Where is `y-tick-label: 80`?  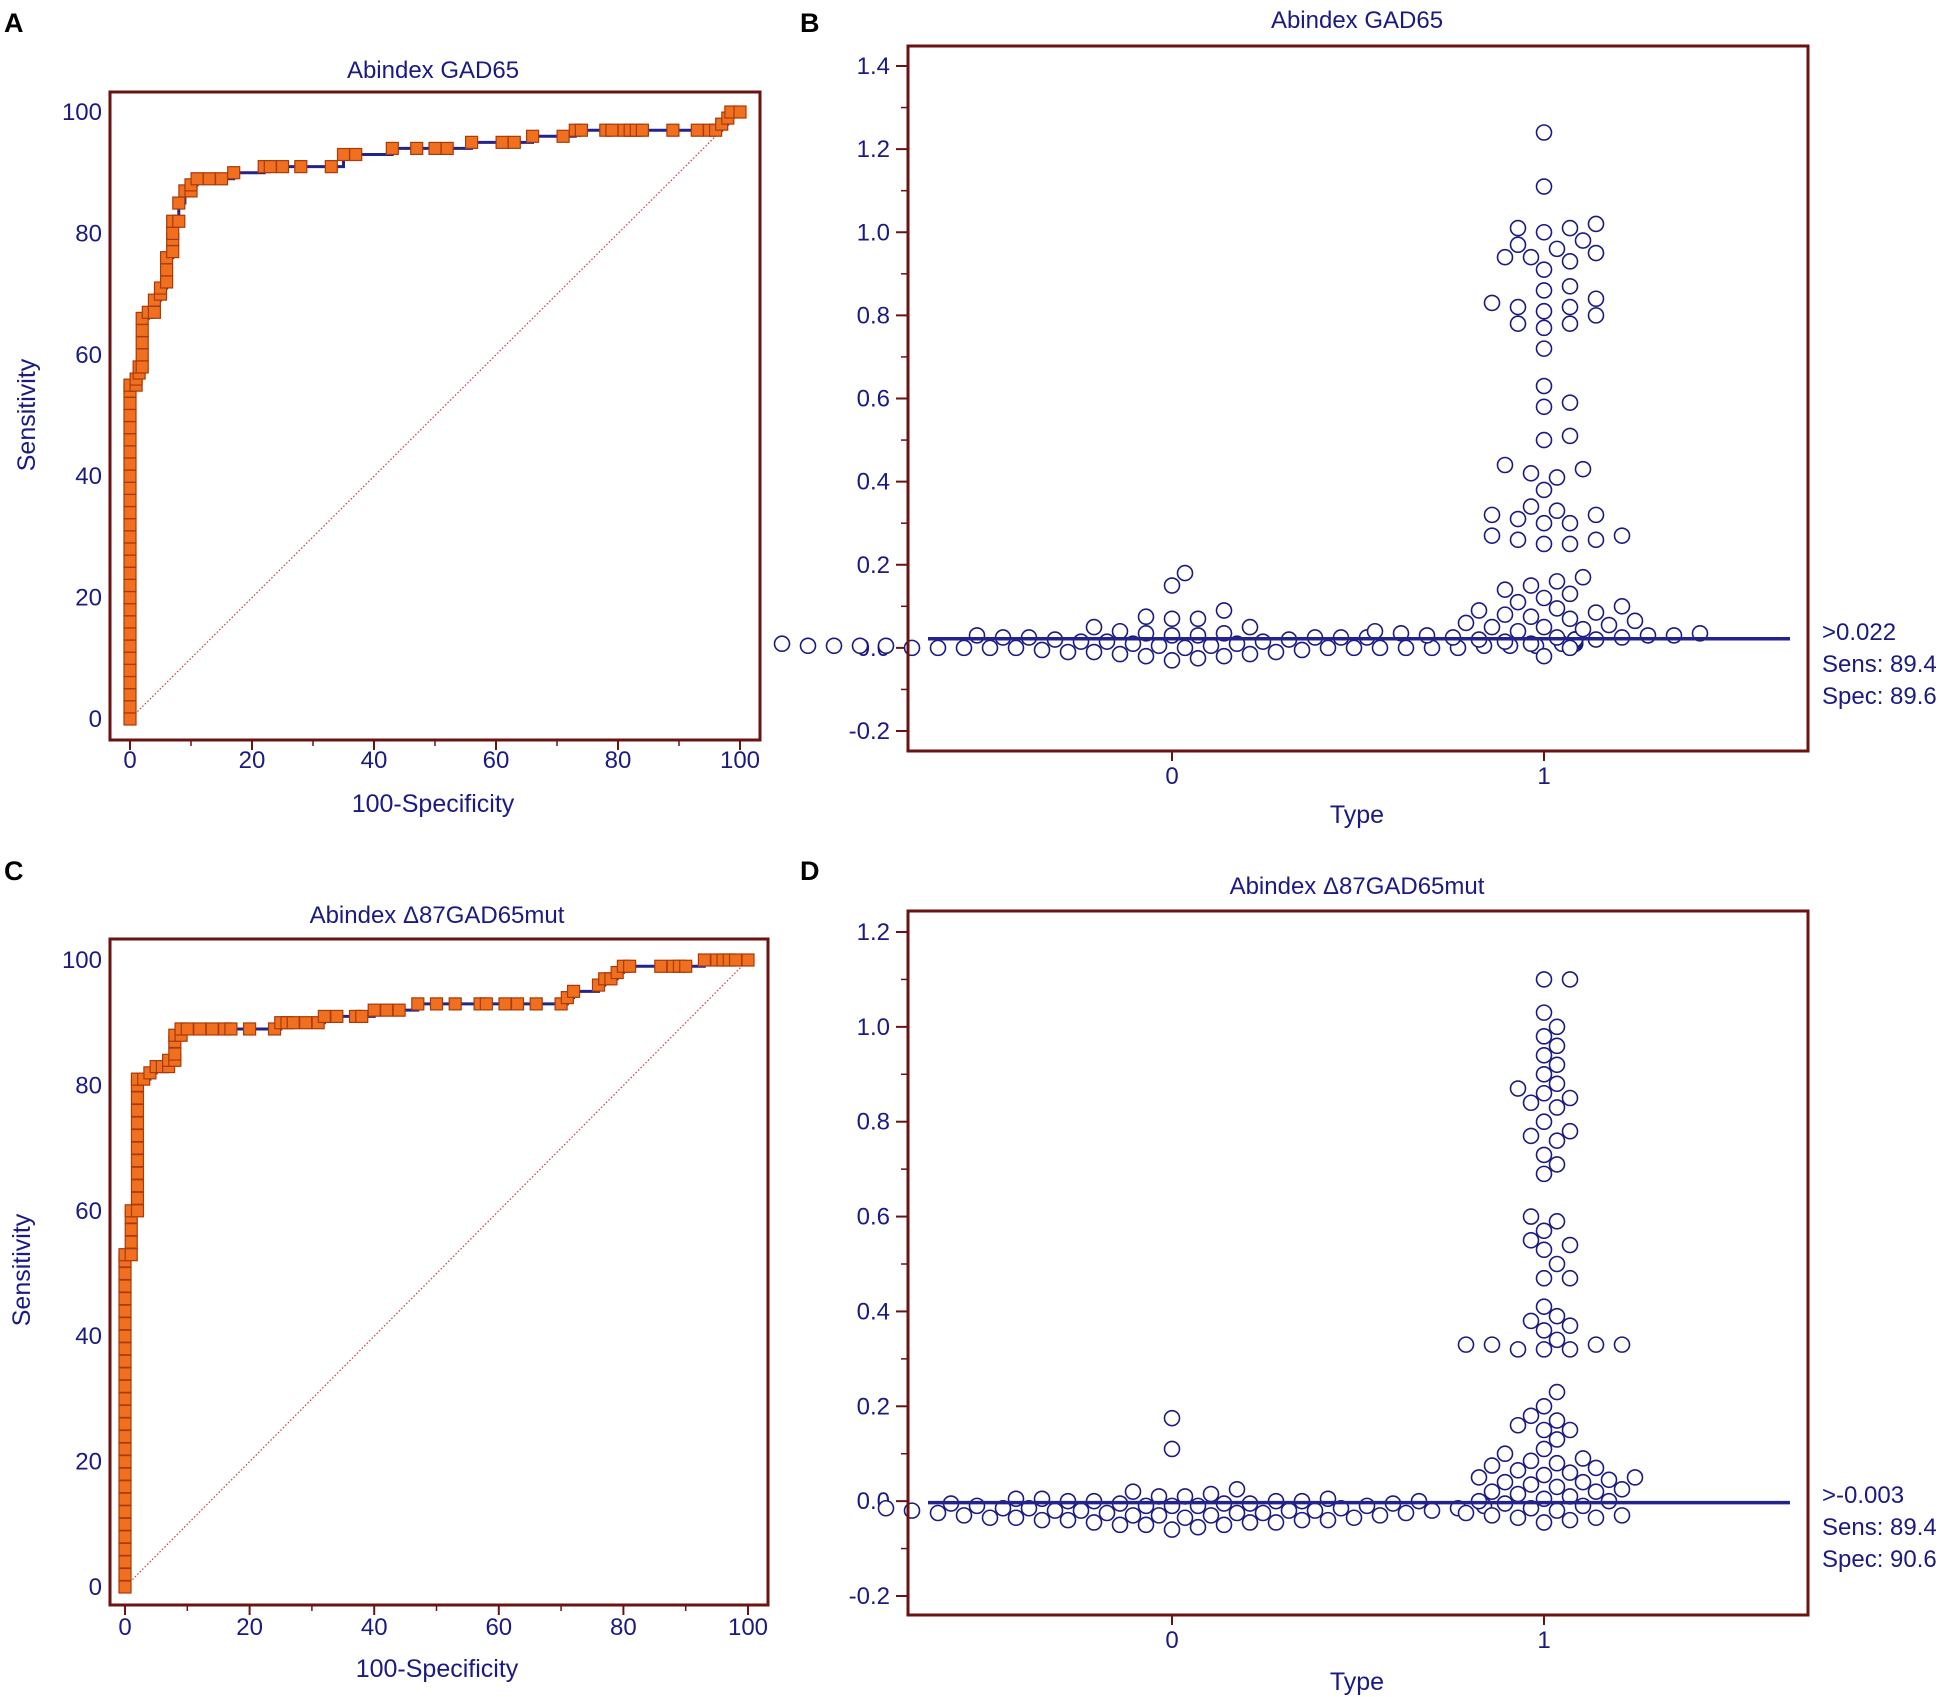 y-tick-label: 80 is located at coordinates (88, 1085).